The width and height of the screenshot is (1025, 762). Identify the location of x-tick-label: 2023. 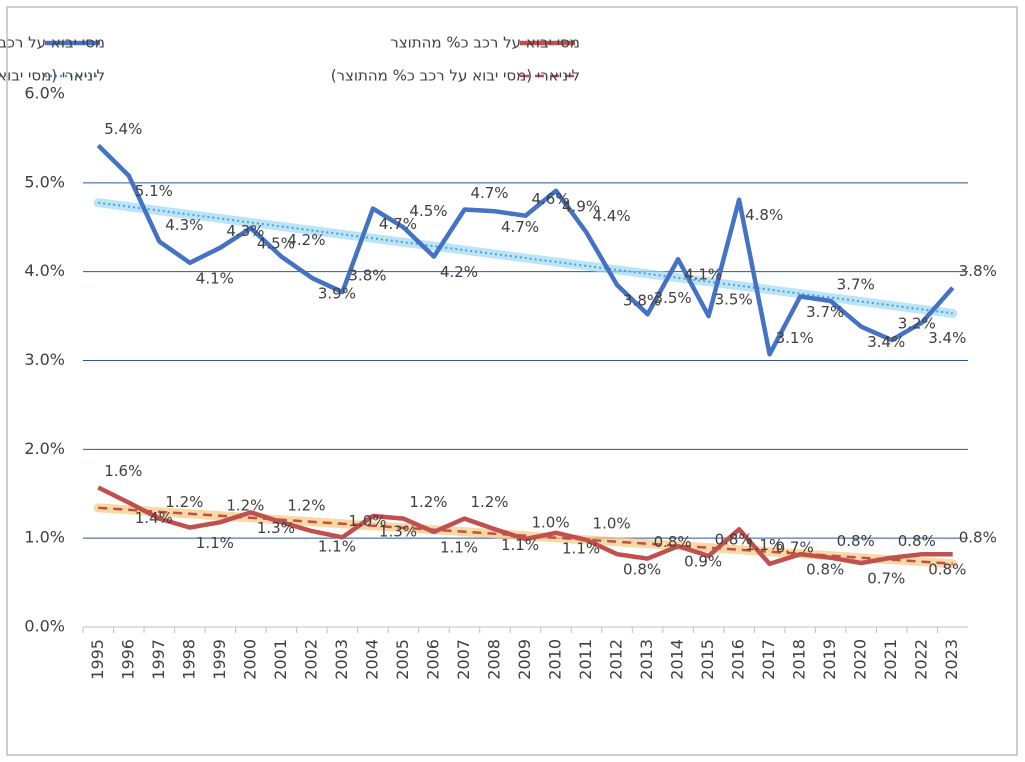
(951, 659).